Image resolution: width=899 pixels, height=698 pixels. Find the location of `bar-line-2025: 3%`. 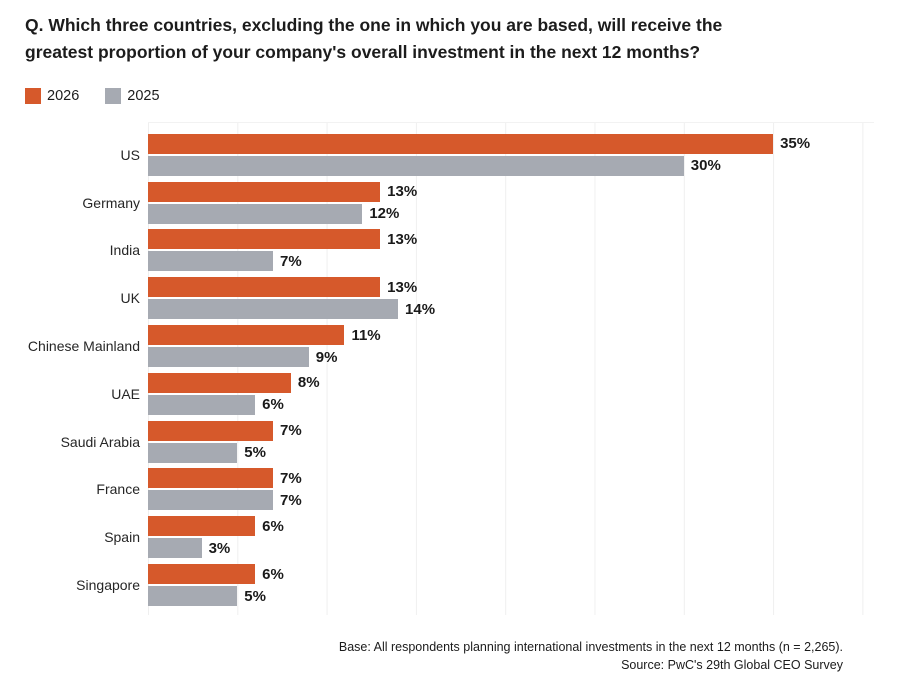

bar-line-2025: 3% is located at coordinates (523, 548).